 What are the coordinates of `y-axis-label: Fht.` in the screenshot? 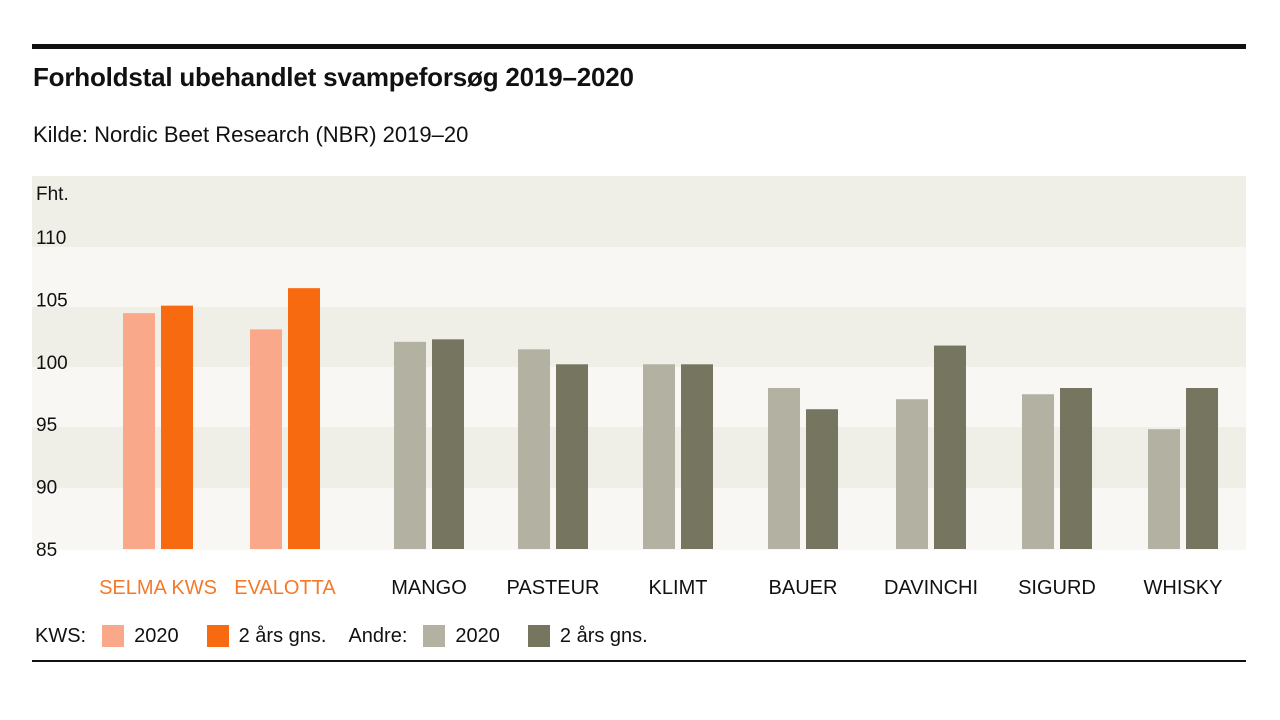 It's located at (52, 194).